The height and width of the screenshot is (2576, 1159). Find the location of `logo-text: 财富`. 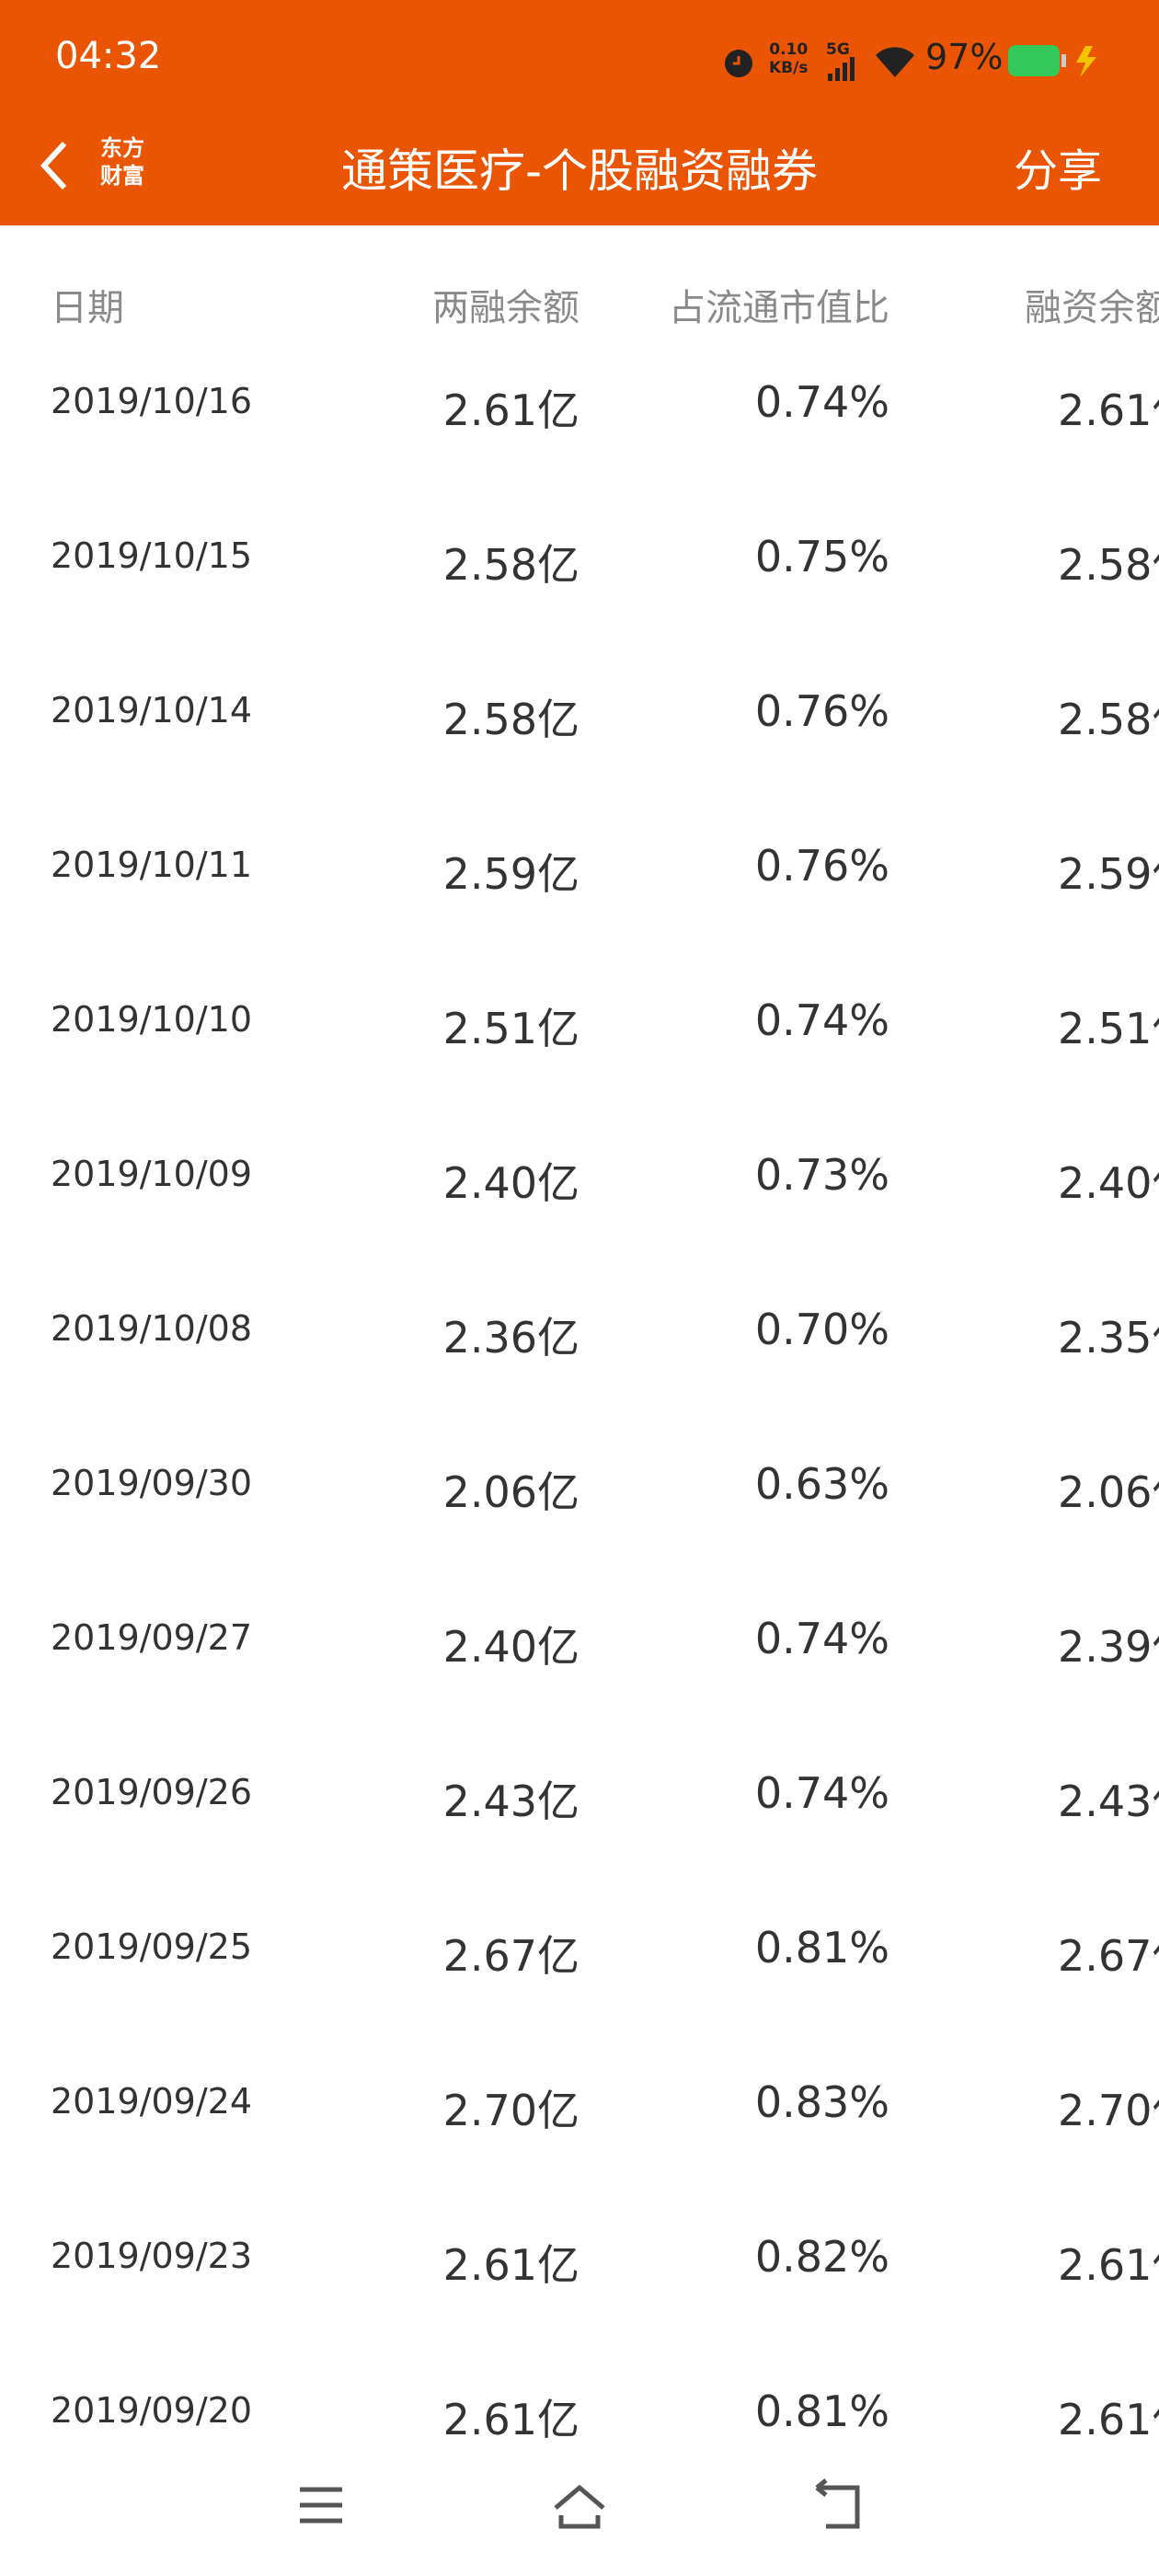

logo-text: 财富 is located at coordinates (122, 175).